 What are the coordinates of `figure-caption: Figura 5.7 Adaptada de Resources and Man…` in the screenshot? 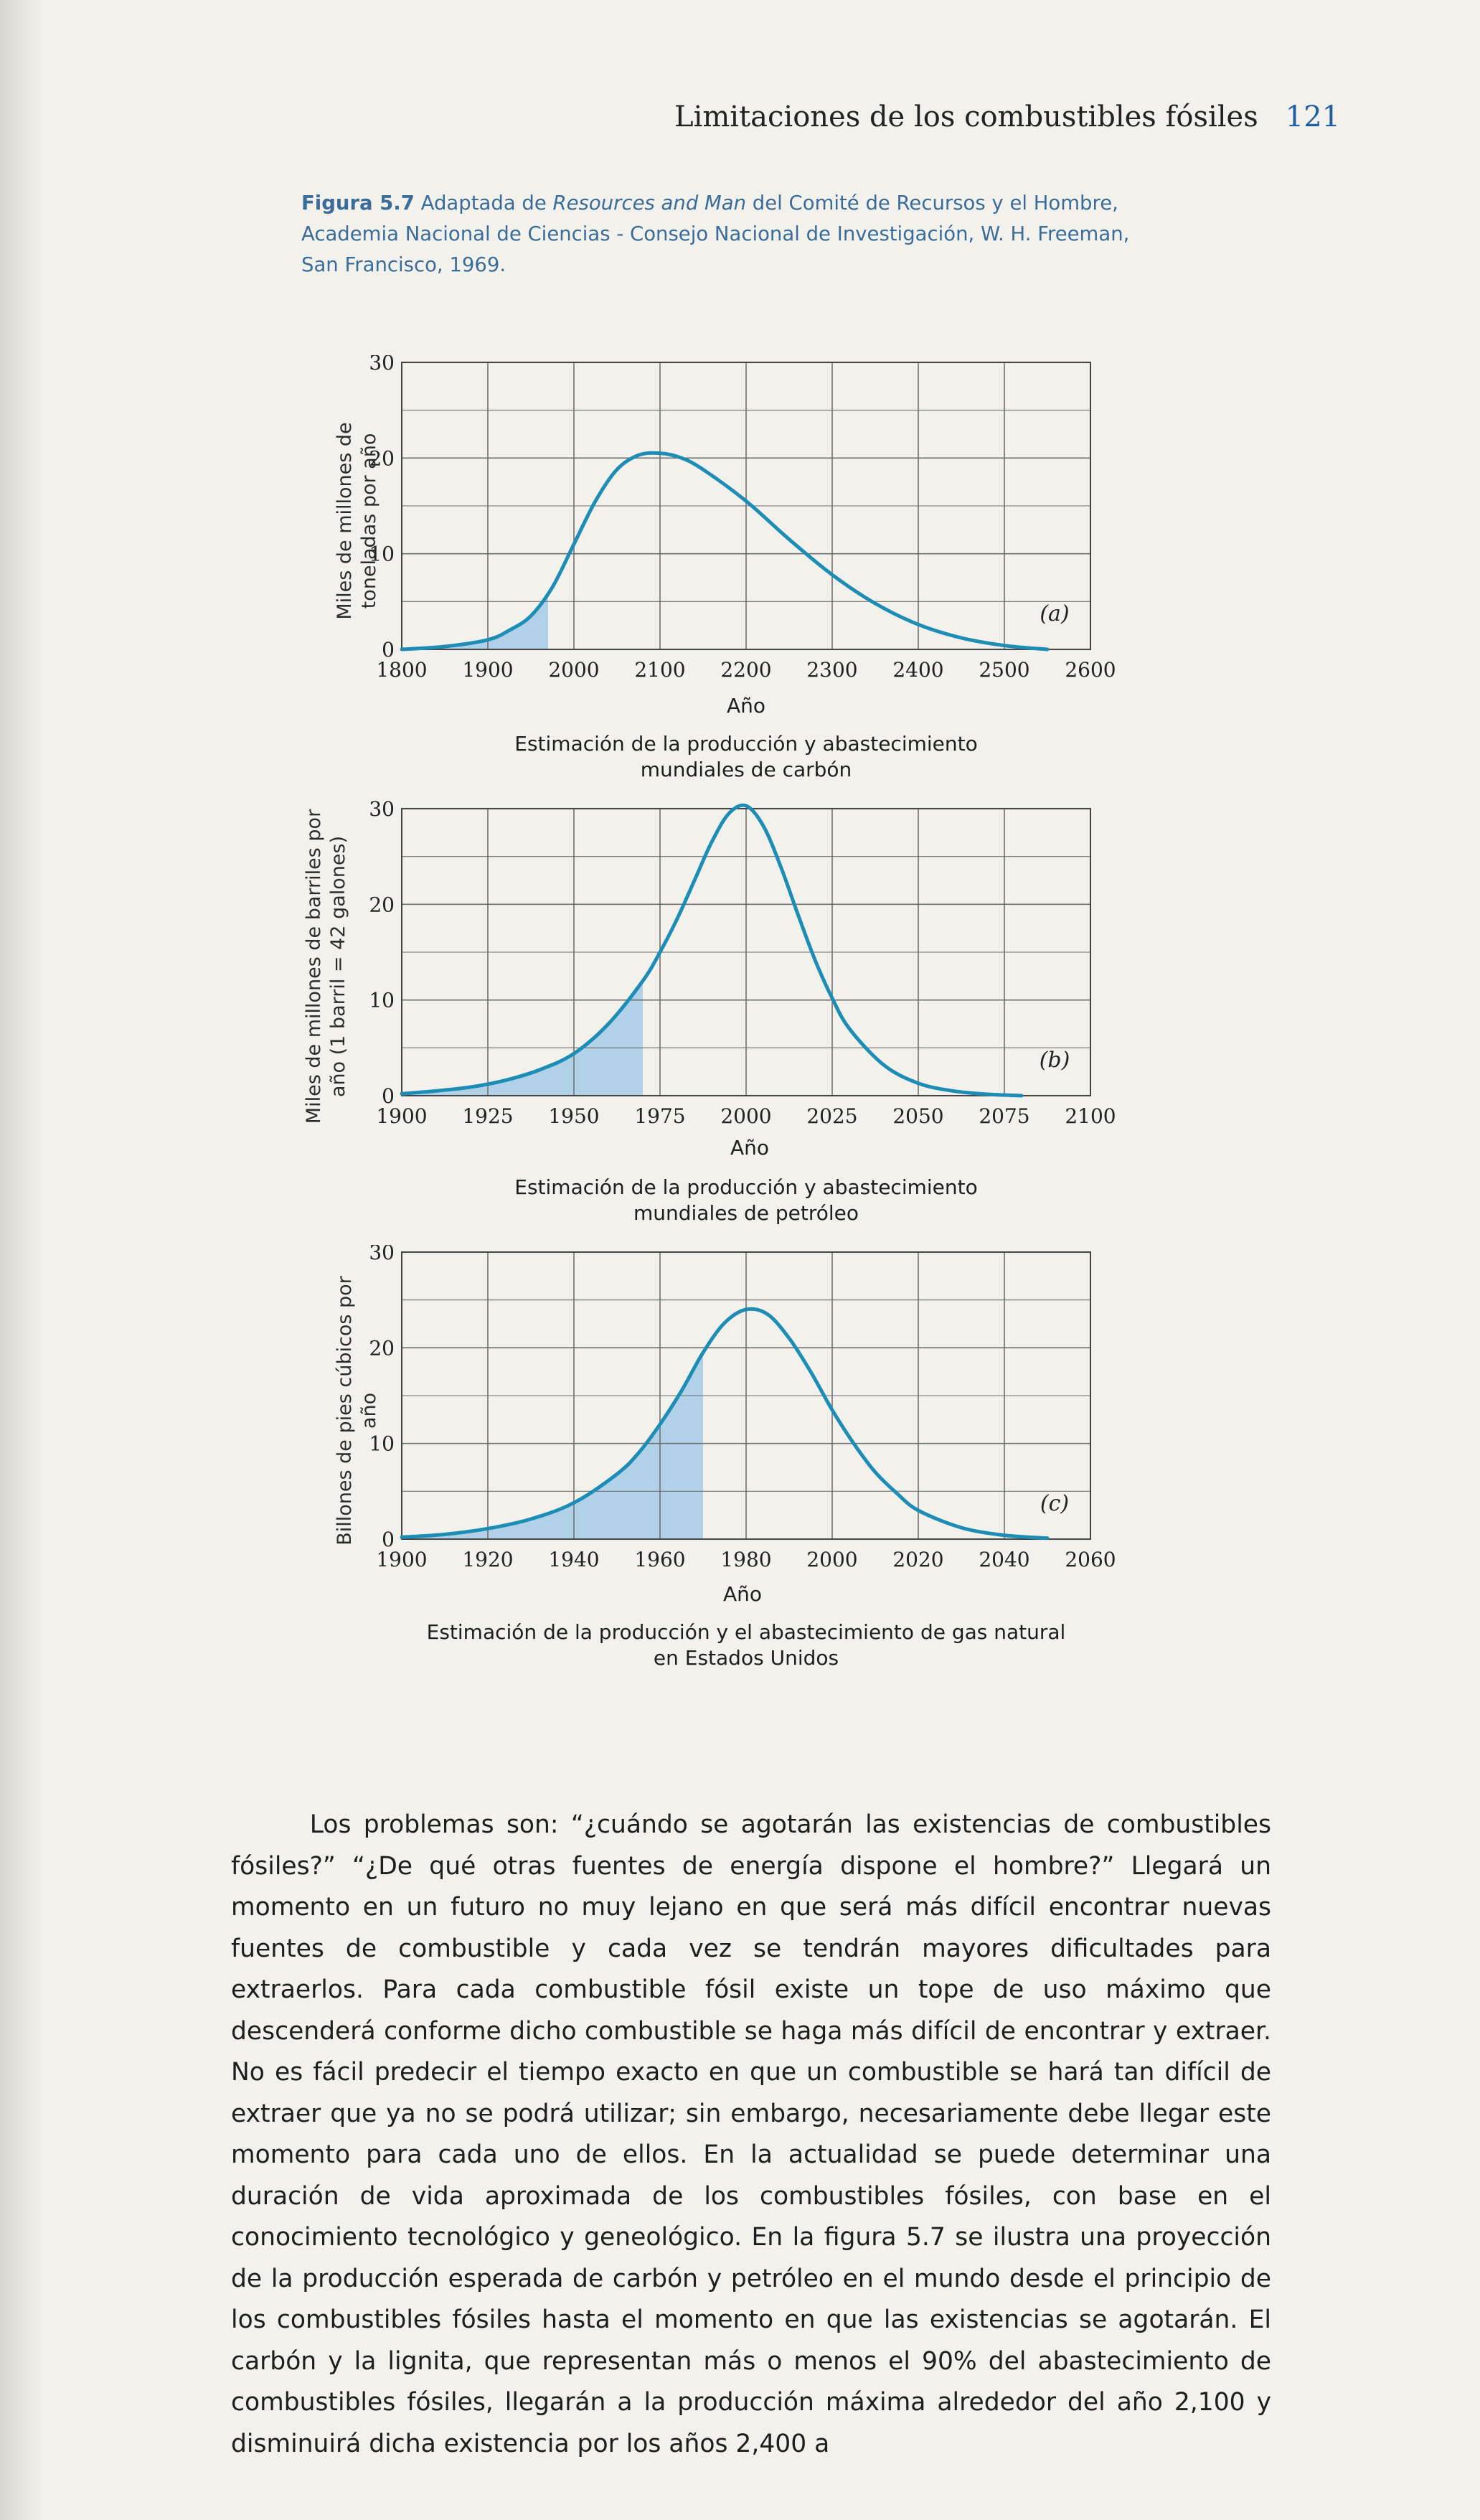 It's located at (717, 234).